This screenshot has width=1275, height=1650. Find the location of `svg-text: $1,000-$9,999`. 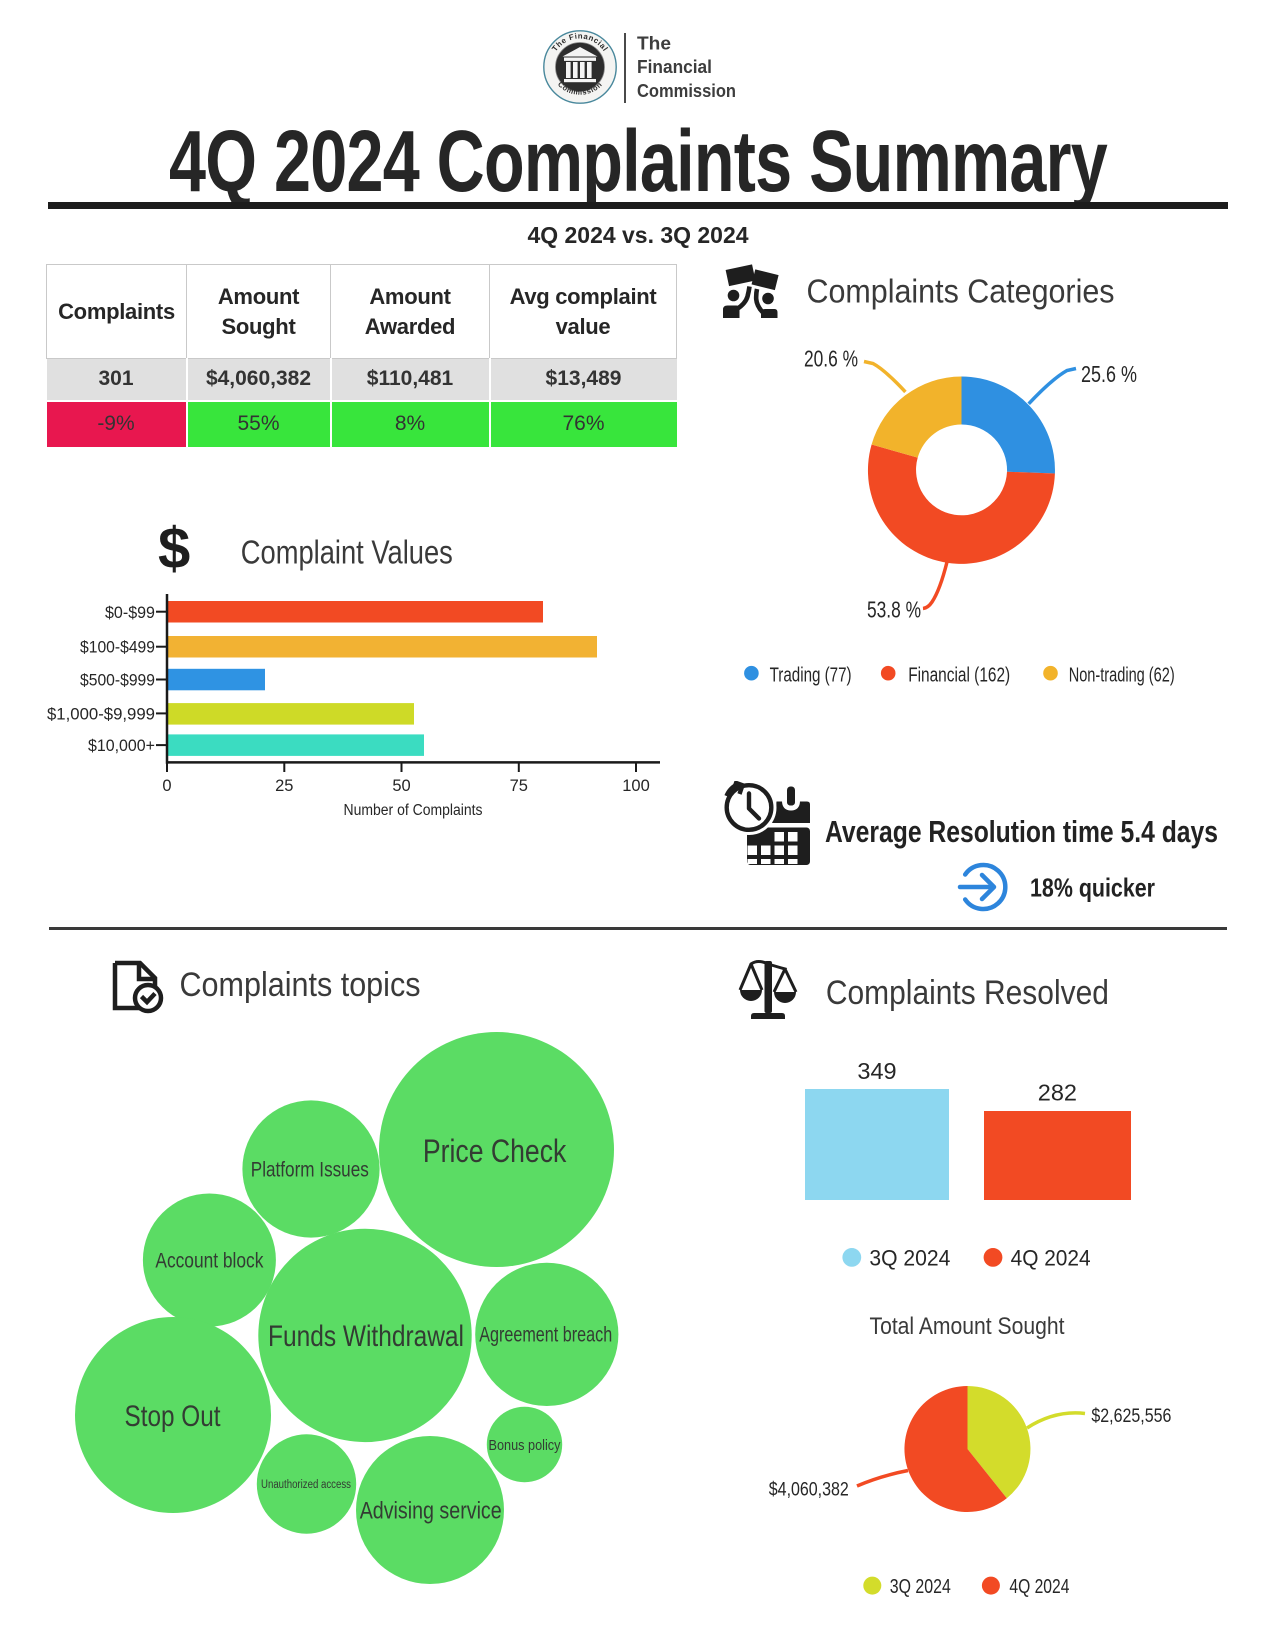

svg-text: $1,000-$9,999 is located at coordinates (101, 714).